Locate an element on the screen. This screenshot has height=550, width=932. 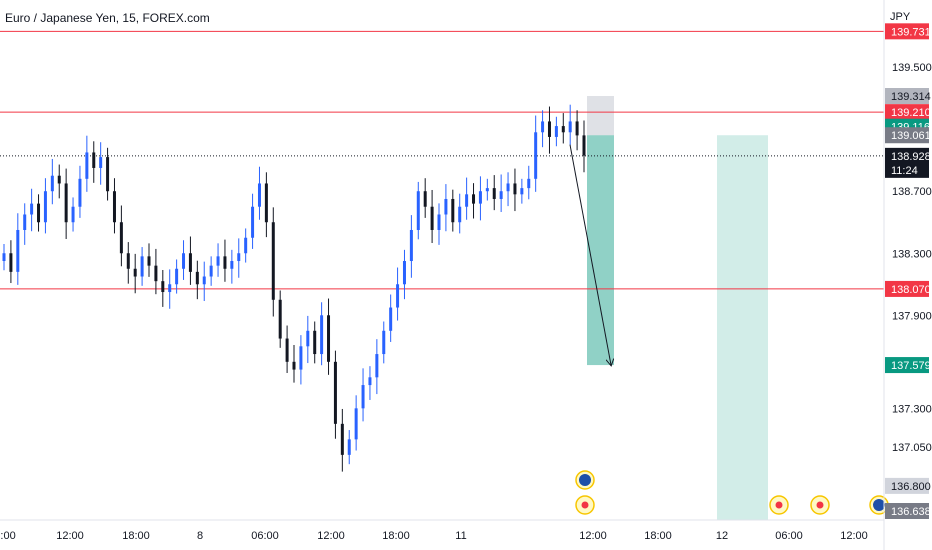
y-tick-label: 138.300 is located at coordinates (912, 254).